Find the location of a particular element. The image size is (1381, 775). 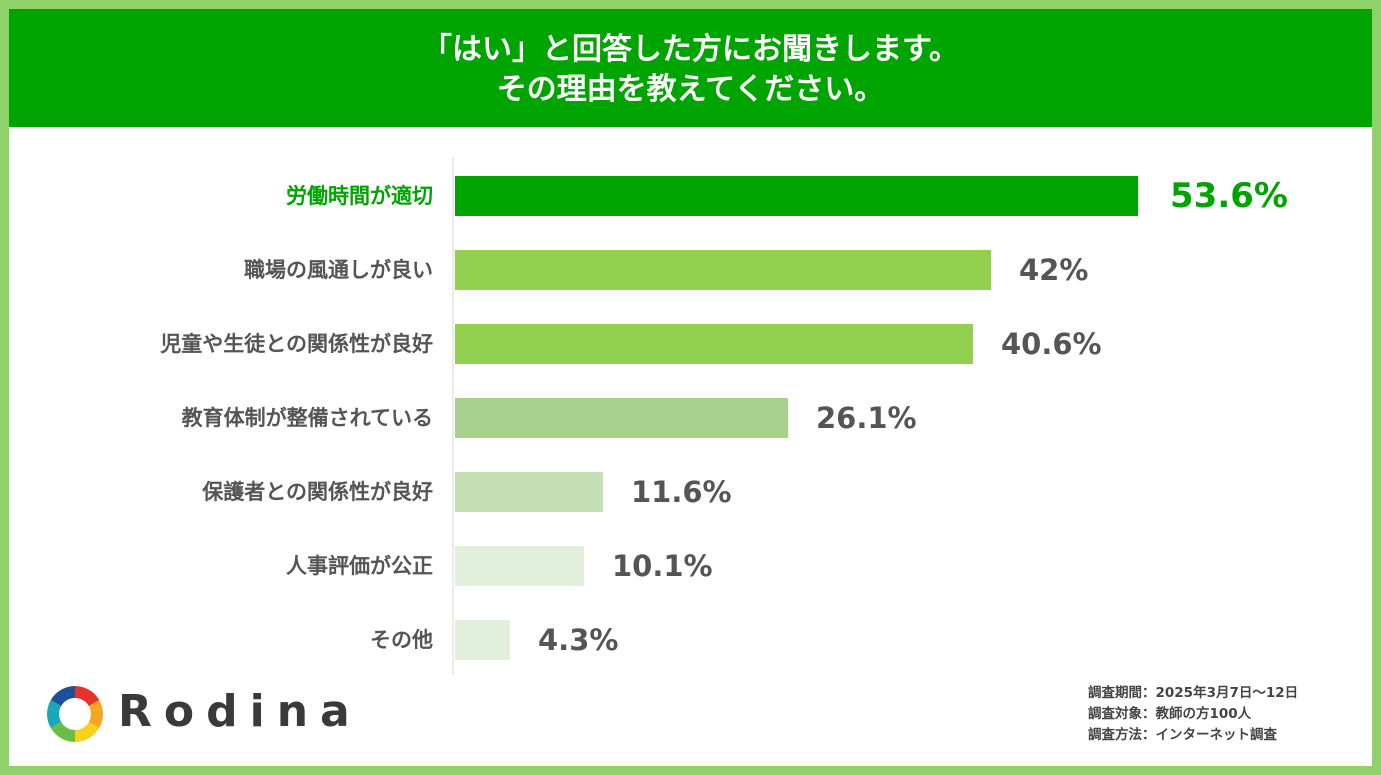

value-label: 11.6% is located at coordinates (681, 492).